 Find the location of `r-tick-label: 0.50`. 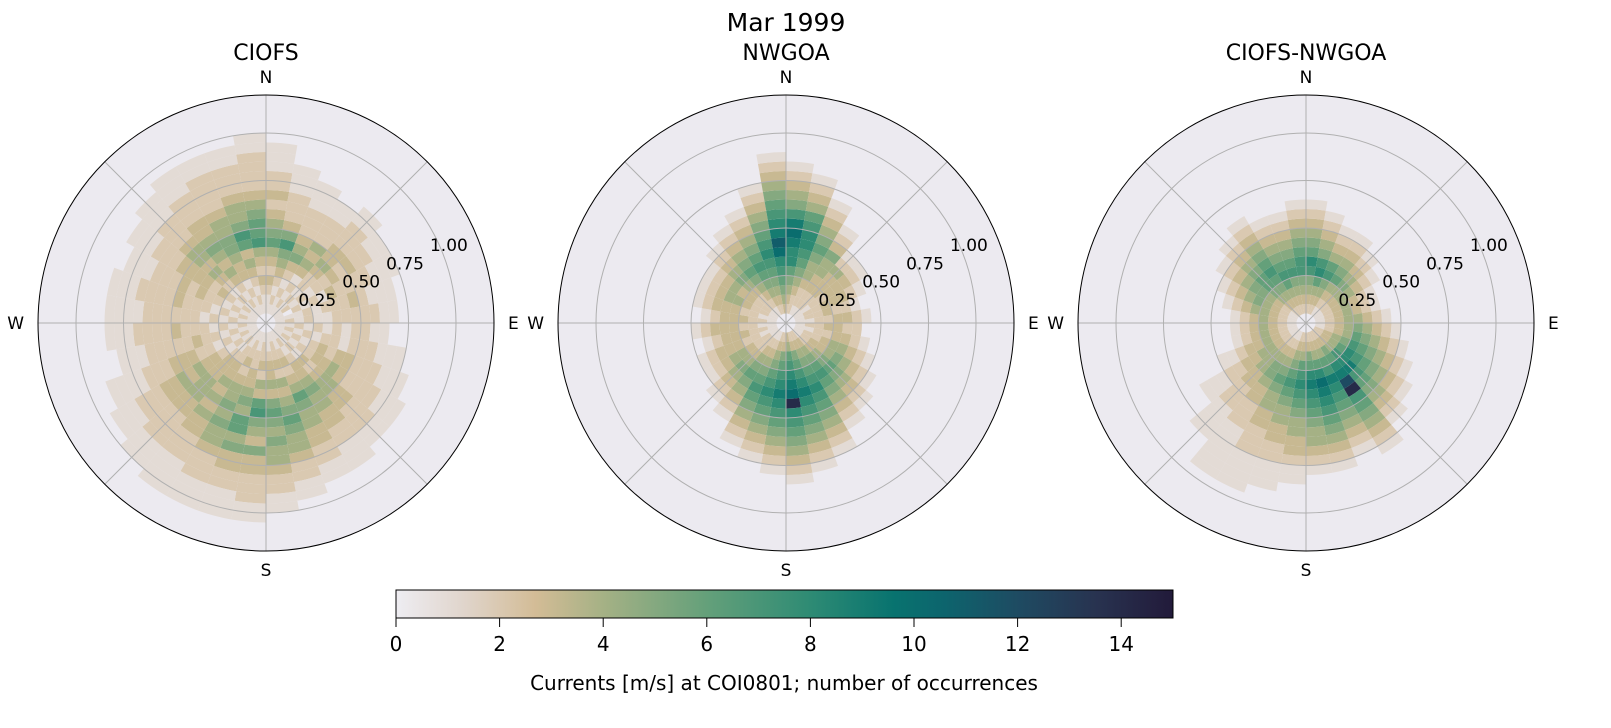

r-tick-label: 0.50 is located at coordinates (361, 283).